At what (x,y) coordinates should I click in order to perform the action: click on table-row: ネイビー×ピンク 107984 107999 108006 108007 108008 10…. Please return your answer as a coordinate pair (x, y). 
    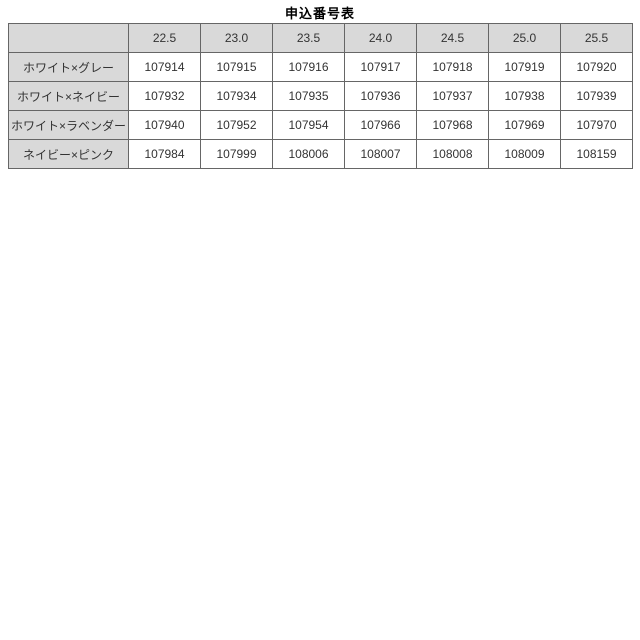
    Looking at the image, I should click on (320, 154).